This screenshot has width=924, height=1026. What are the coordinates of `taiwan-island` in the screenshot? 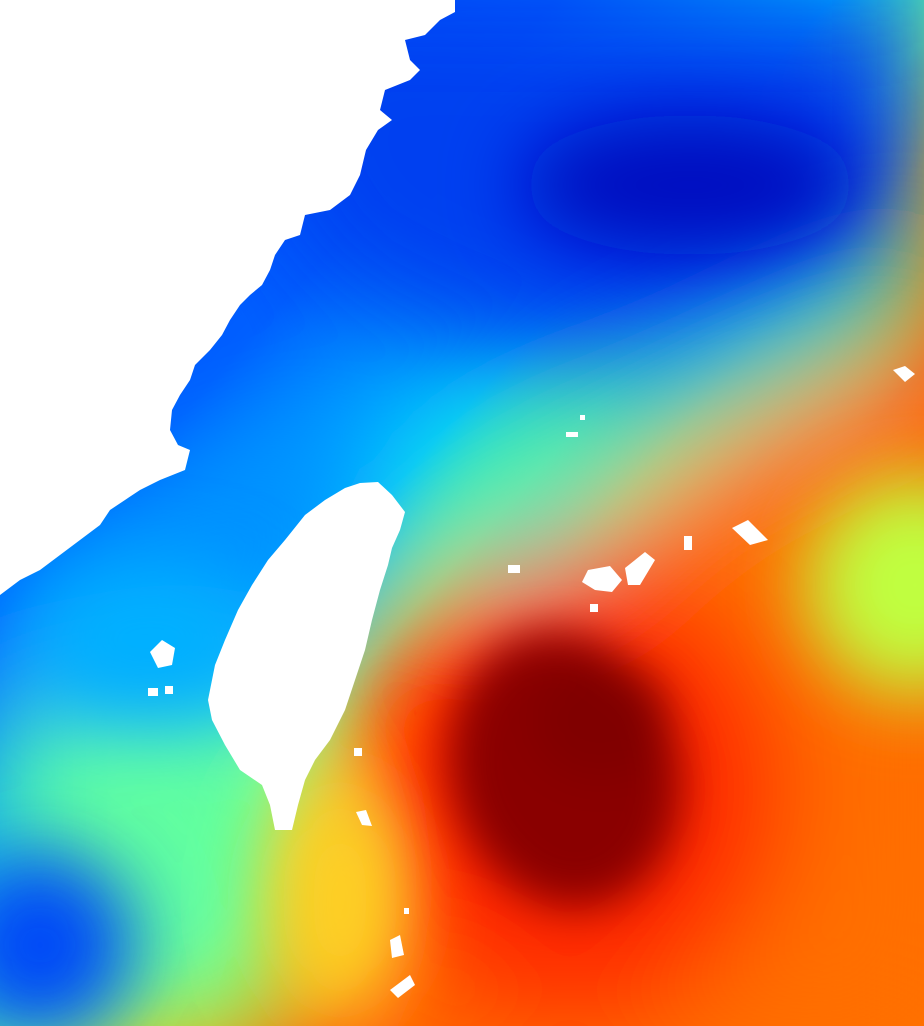 It's located at (306, 656).